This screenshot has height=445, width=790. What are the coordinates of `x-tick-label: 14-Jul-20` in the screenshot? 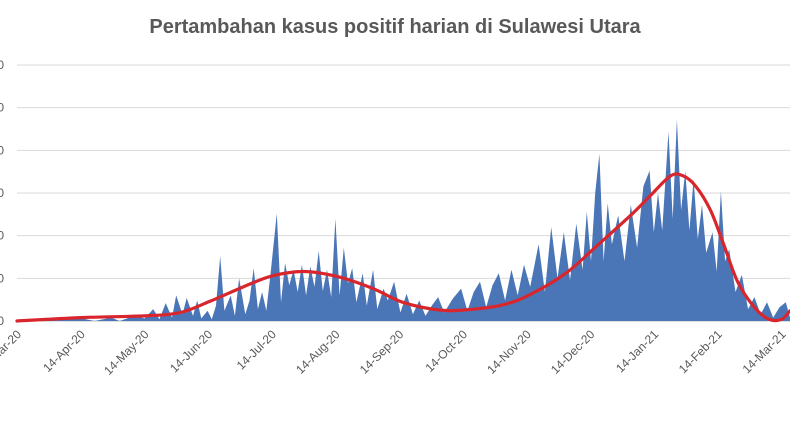 It's located at (257, 350).